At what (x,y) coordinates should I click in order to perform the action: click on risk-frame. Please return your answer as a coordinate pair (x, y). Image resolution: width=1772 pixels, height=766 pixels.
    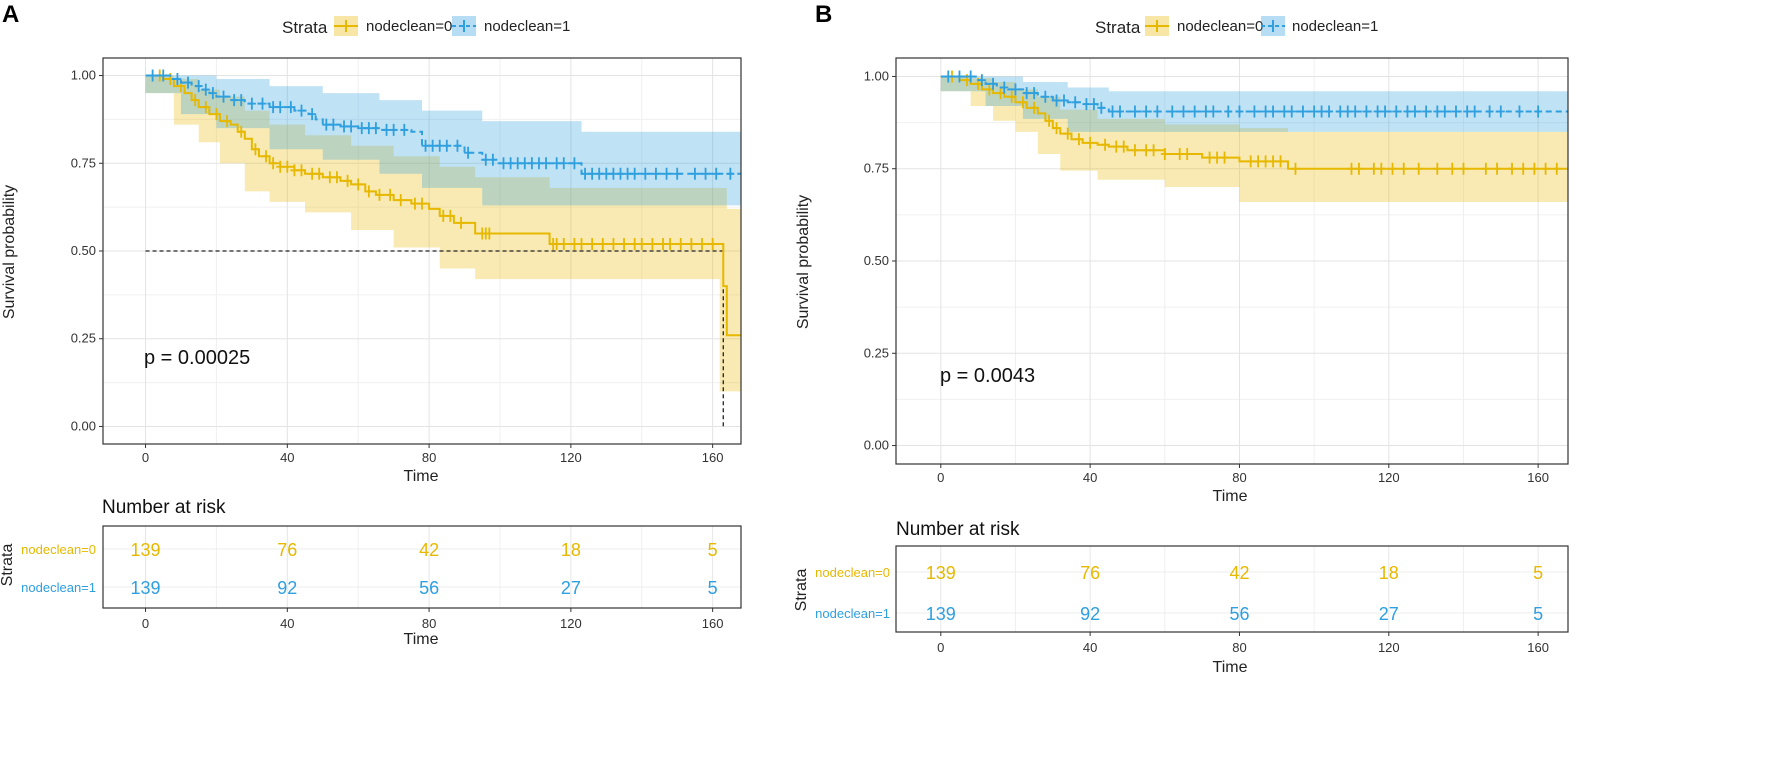
    Looking at the image, I should click on (422, 567).